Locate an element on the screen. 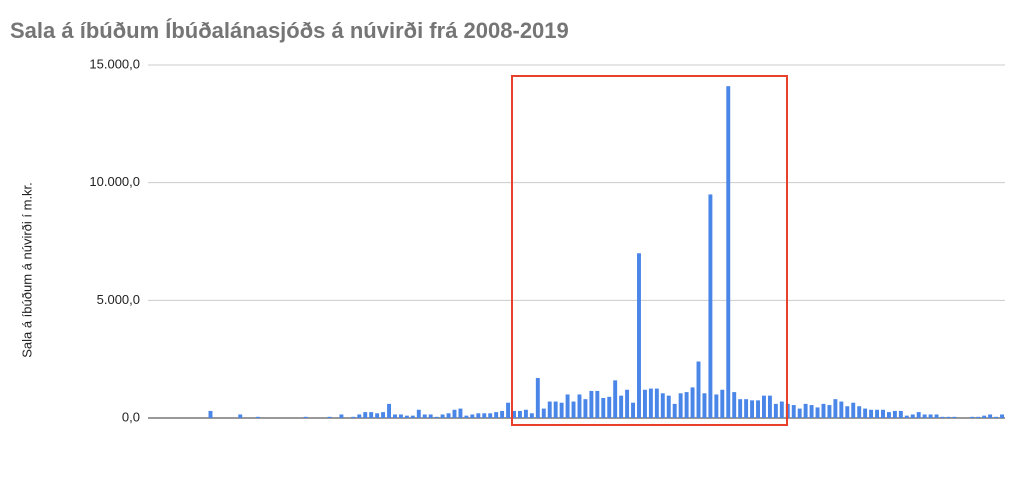  y-tick-label: 15.000,0 is located at coordinates (114, 63).